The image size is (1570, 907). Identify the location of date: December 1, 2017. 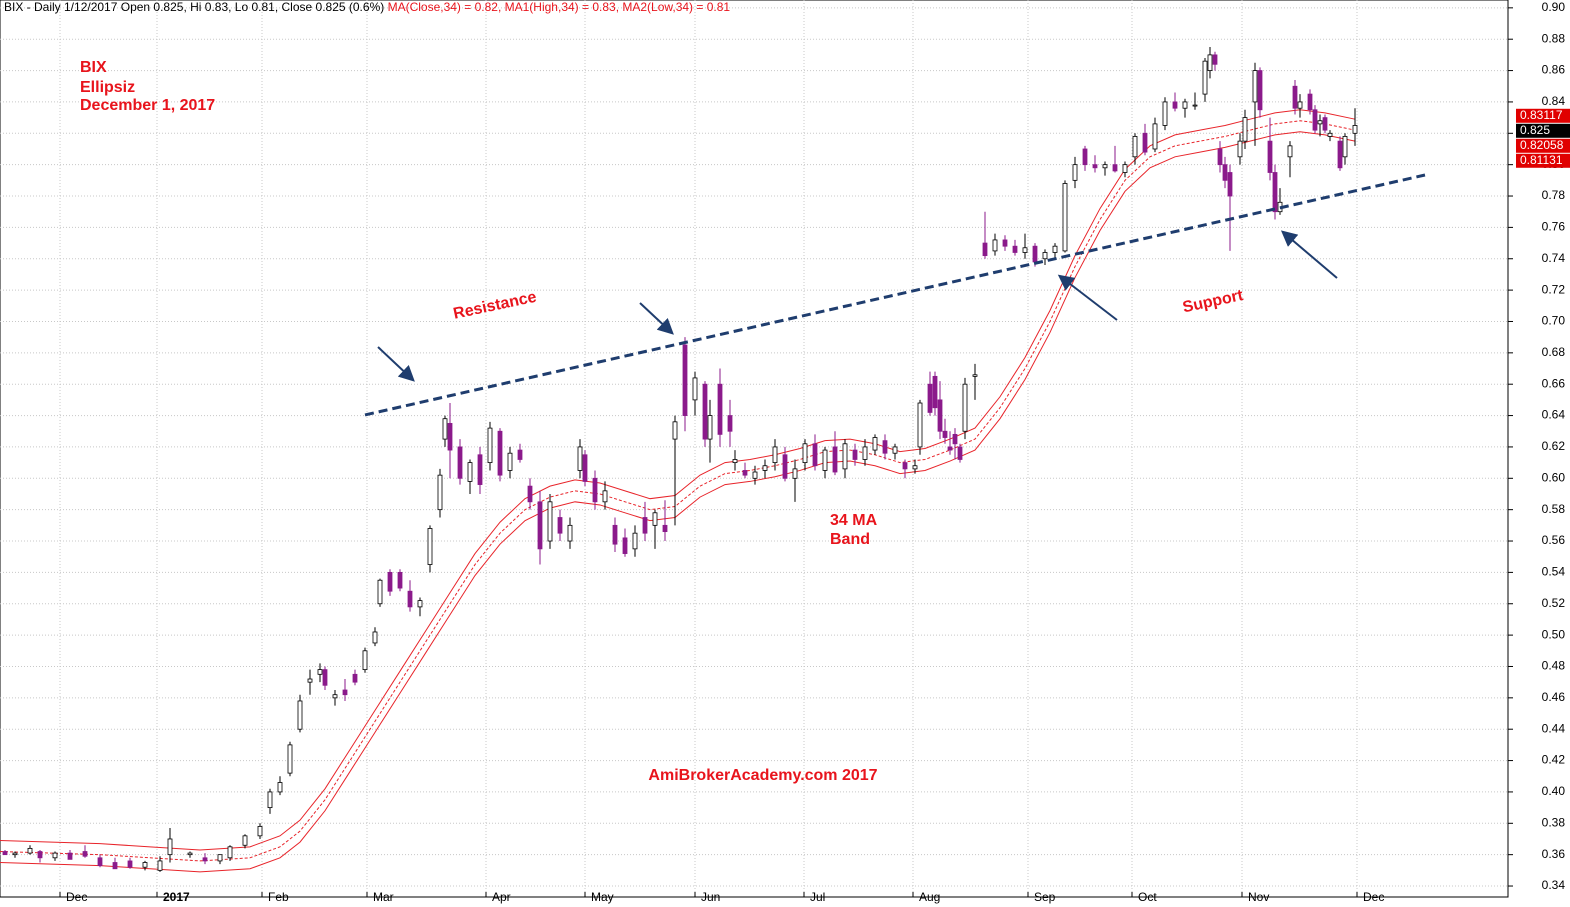
(147, 105).